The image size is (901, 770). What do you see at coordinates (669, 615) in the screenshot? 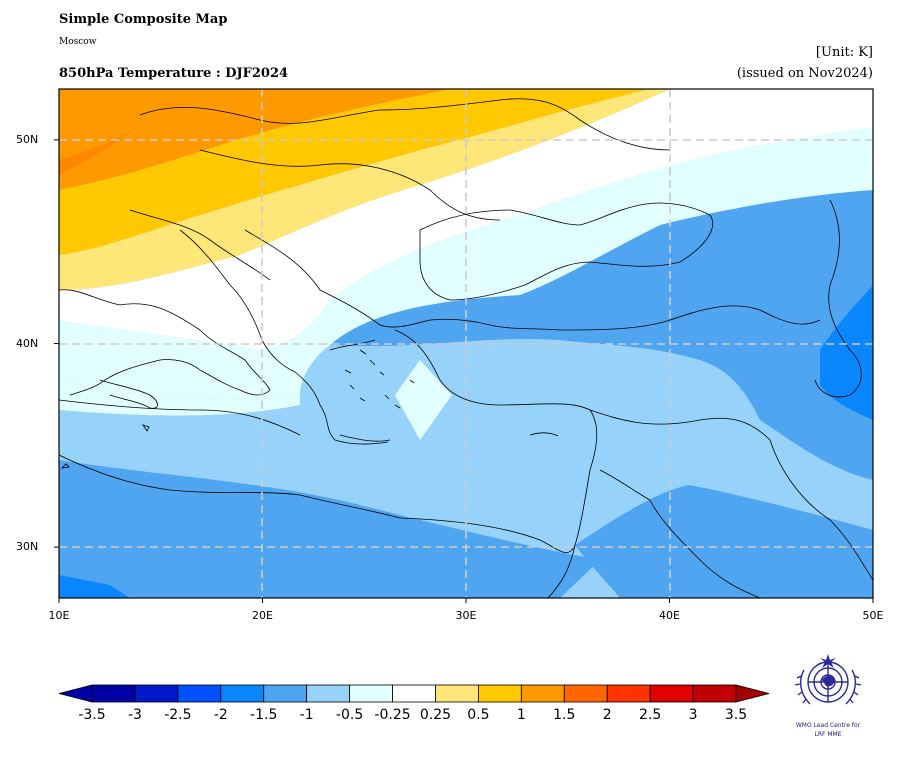
I see `x-tick-label: 40E` at bounding box center [669, 615].